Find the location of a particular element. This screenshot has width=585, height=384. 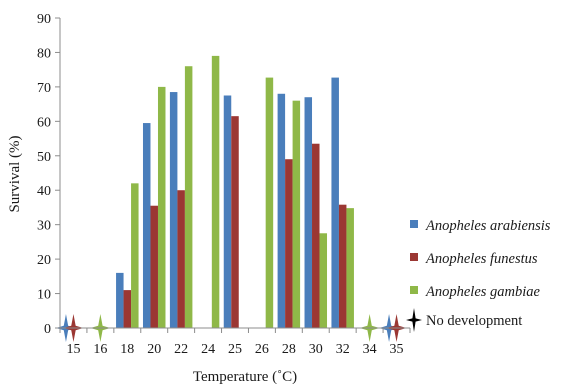

legend-swatch-anopheles-funestus is located at coordinates (414, 257).